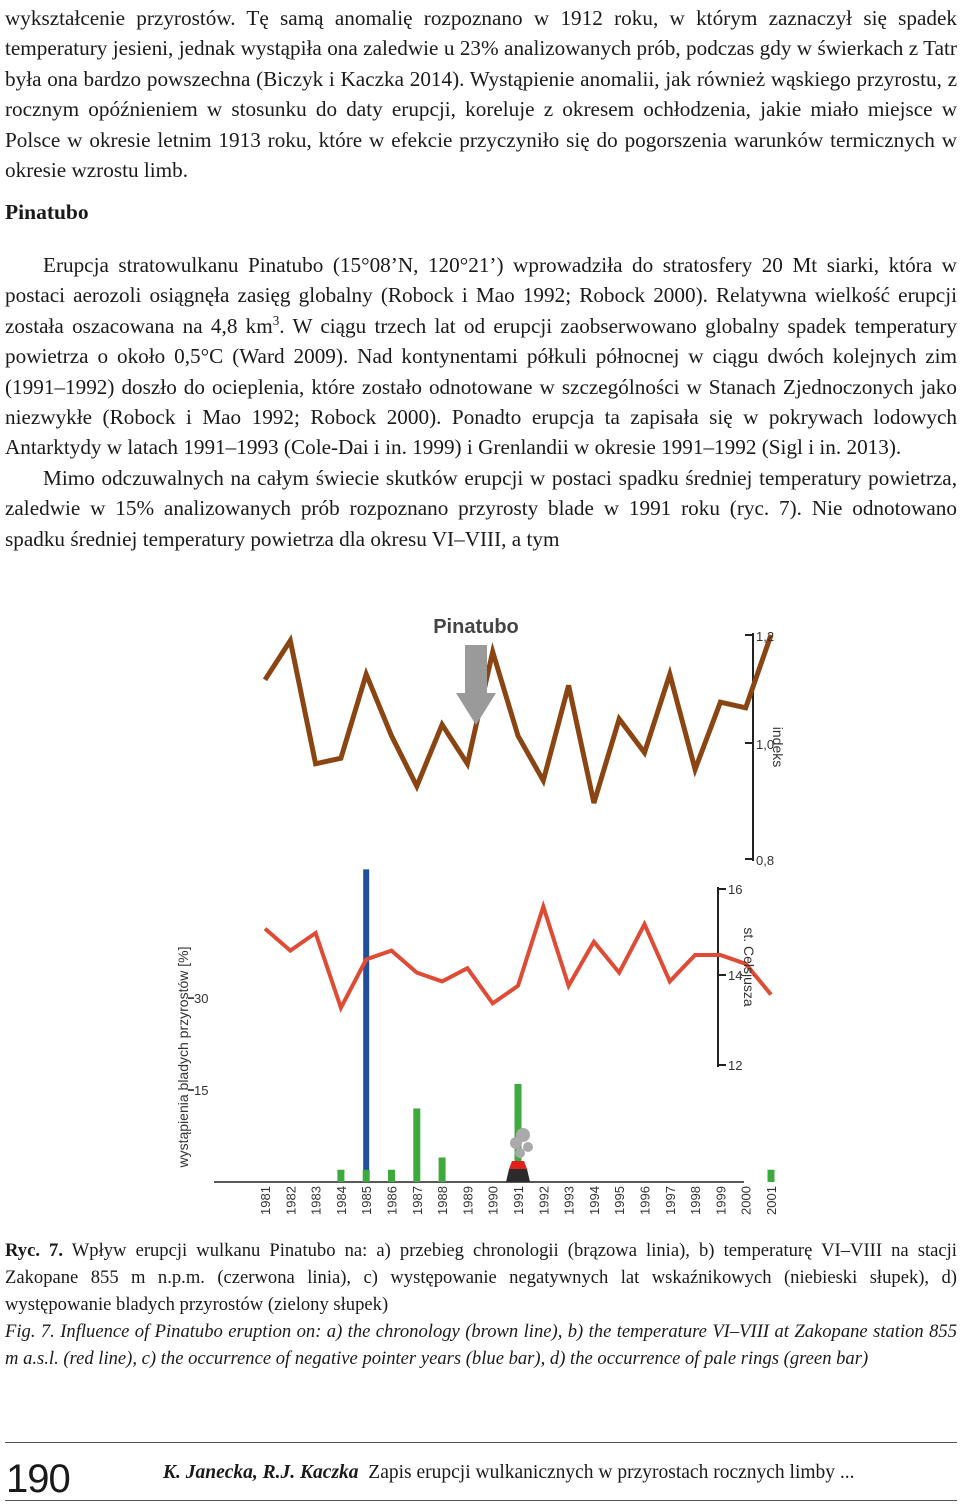  Describe the element at coordinates (481, 1500) in the screenshot. I see `footer-rule-bottom` at that location.